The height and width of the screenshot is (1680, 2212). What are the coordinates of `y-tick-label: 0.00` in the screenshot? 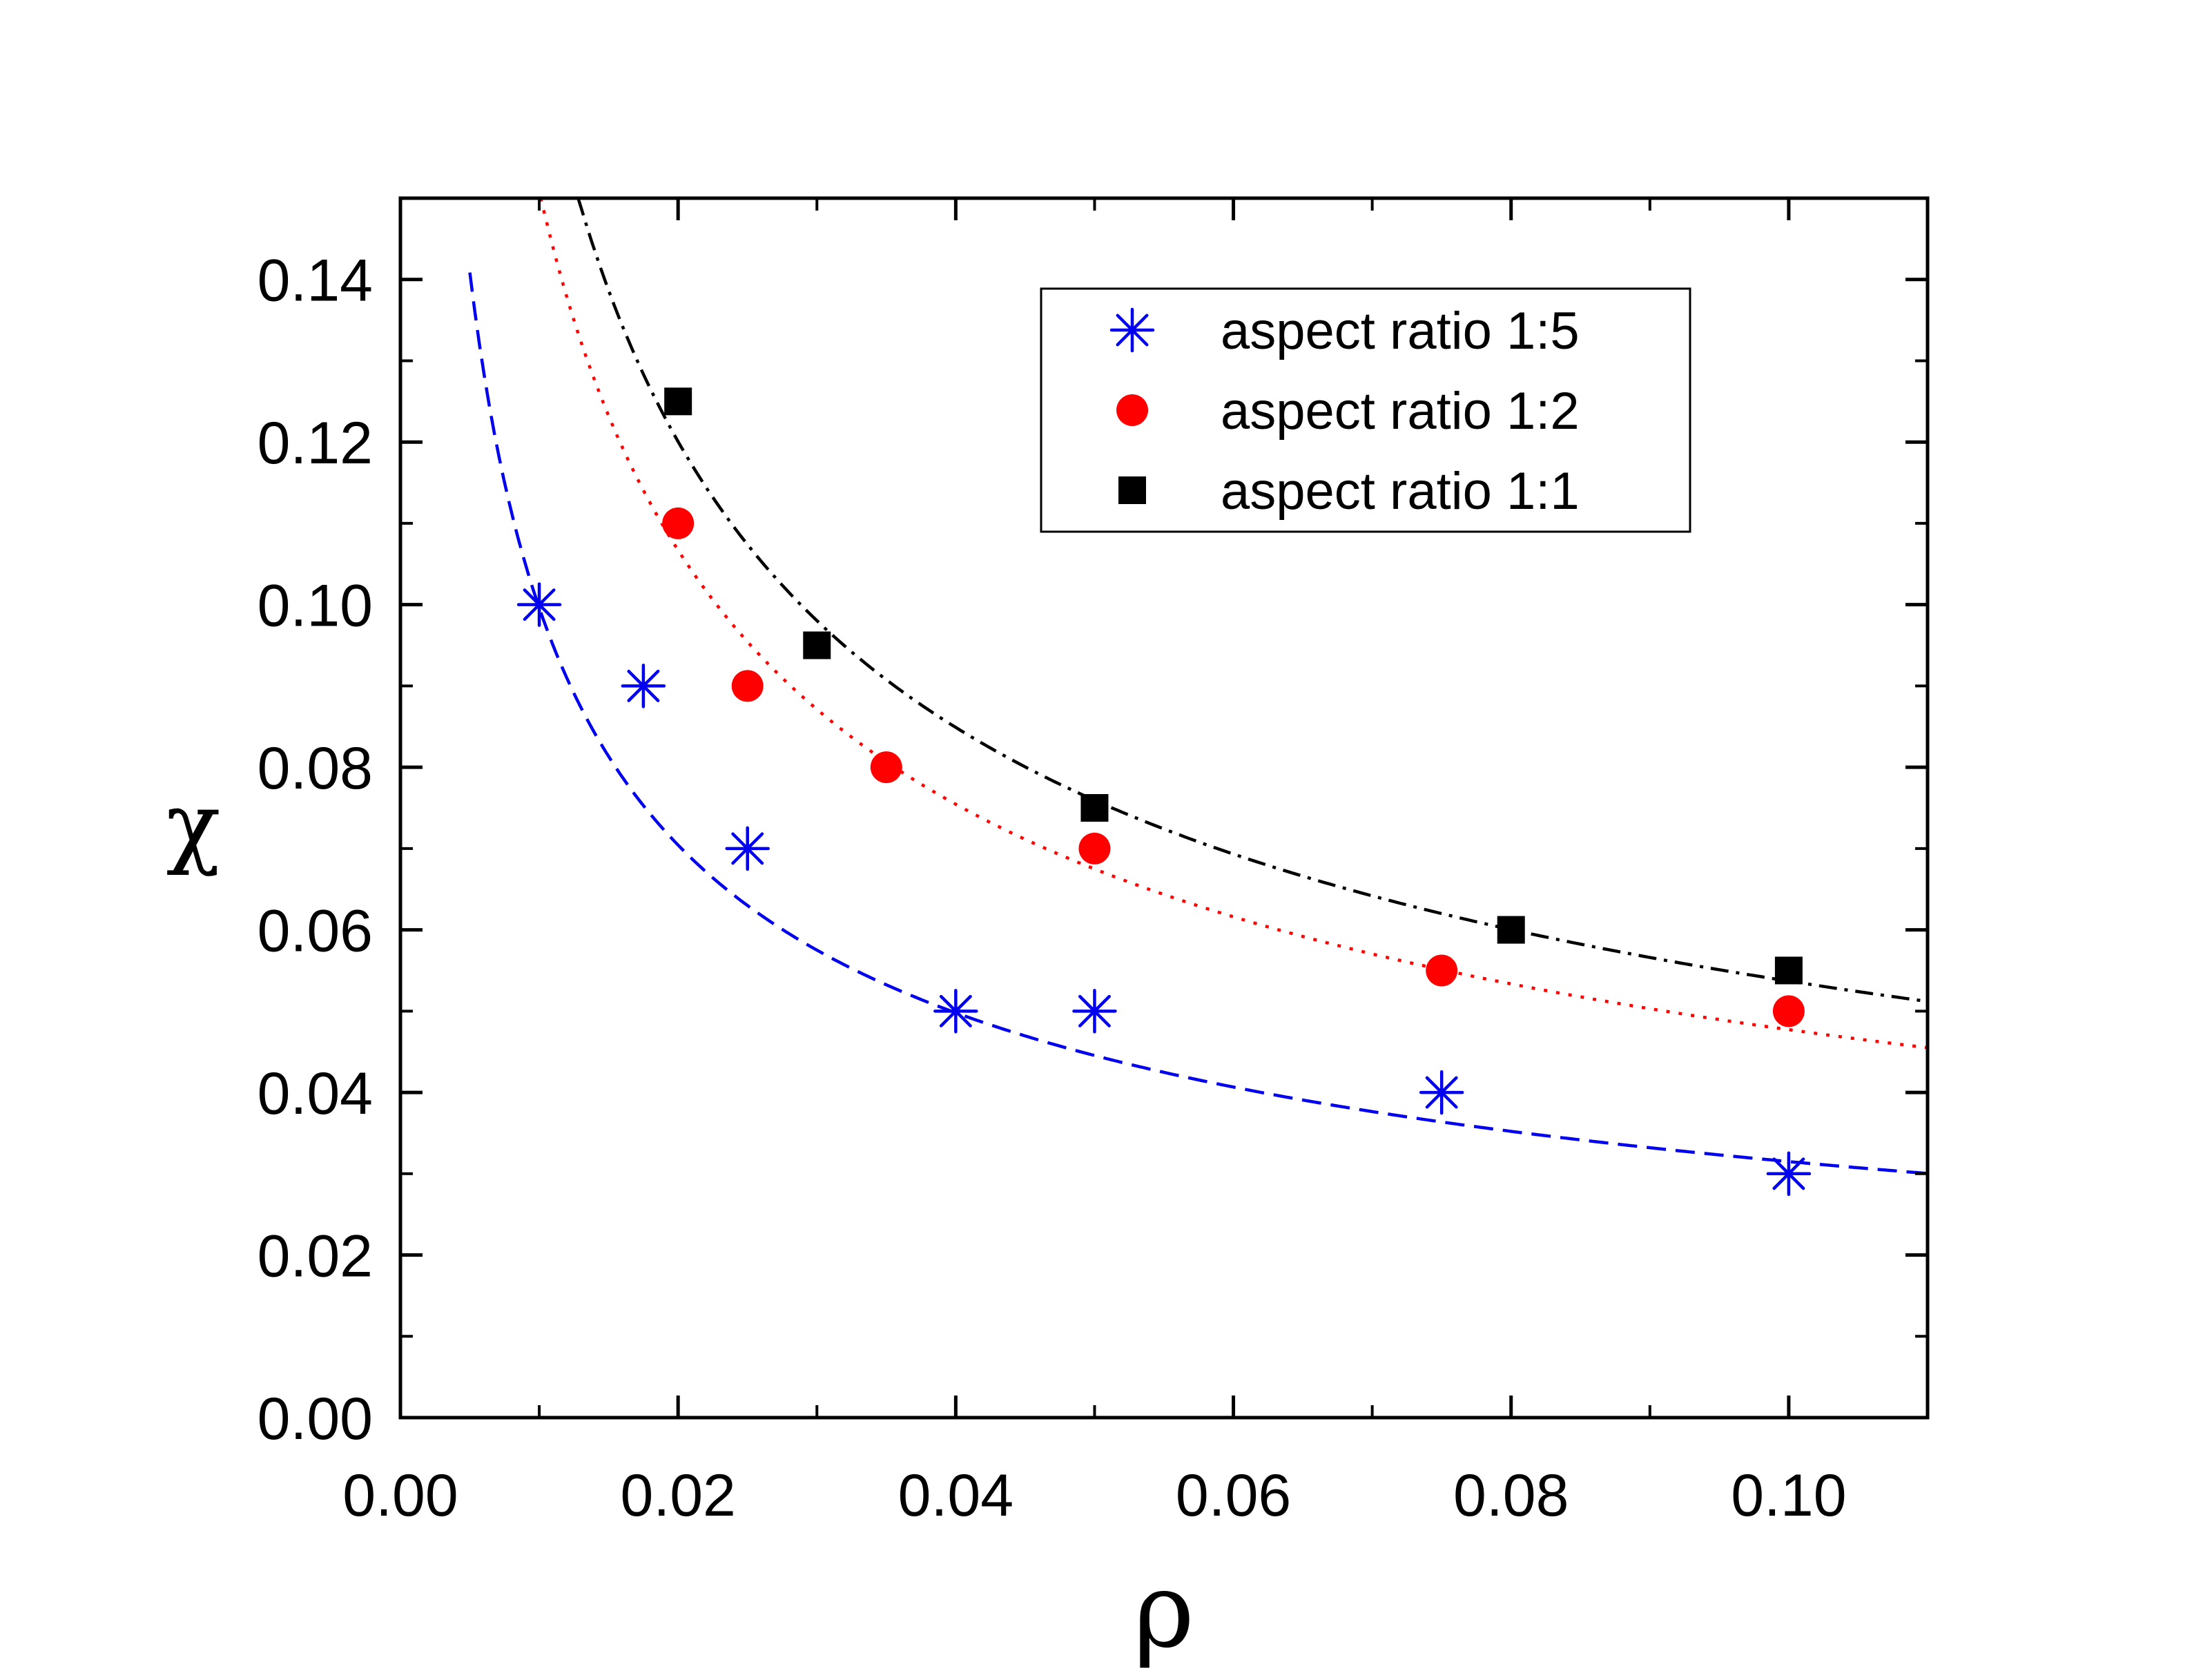 It's located at (315, 1419).